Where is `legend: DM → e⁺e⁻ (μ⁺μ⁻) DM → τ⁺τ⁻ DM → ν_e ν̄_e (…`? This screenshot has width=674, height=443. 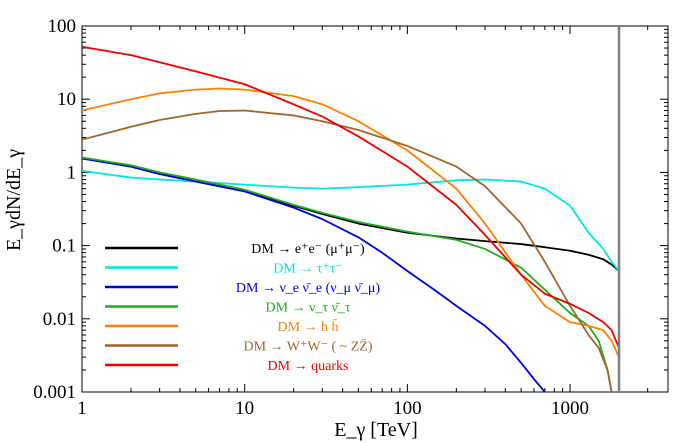 legend: DM → e⁺e⁻ (μ⁺μ⁻) DM → τ⁺τ⁻ DM → ν_e ν̄_e (… is located at coordinates (242, 308).